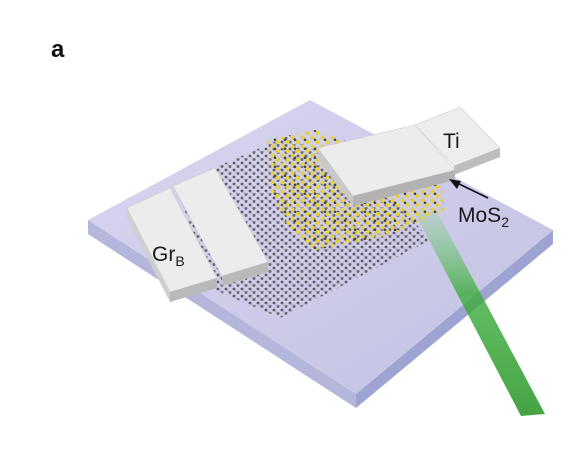 The height and width of the screenshot is (459, 584). What do you see at coordinates (477, 161) in the screenshot?
I see `ti-contact-side` at bounding box center [477, 161].